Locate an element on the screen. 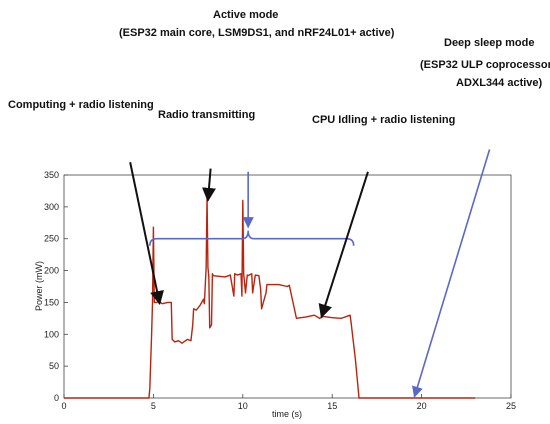  x-tick-label: 0 is located at coordinates (63, 406).